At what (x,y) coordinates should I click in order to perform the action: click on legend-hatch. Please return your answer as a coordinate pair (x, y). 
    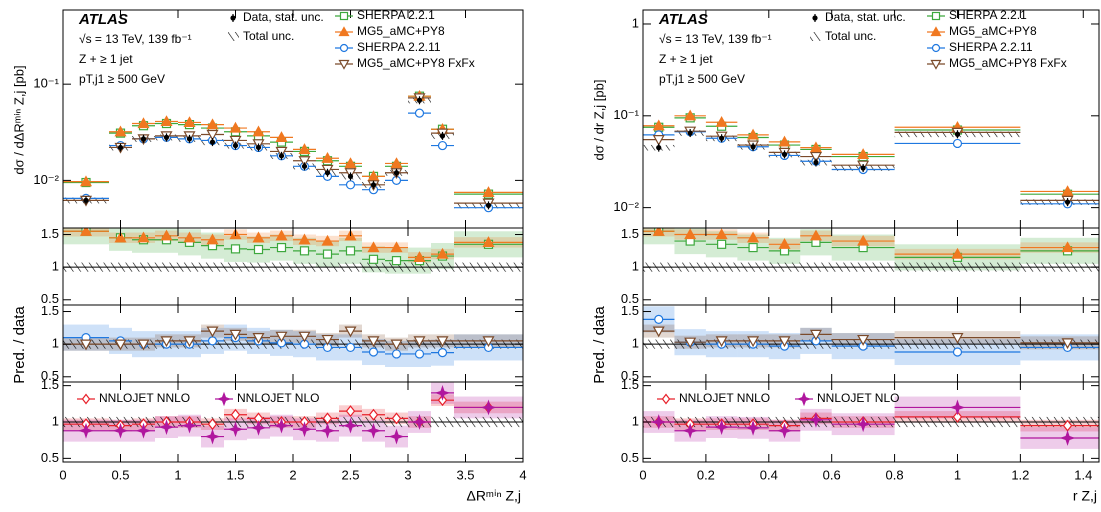
    Looking at the image, I should click on (233, 36).